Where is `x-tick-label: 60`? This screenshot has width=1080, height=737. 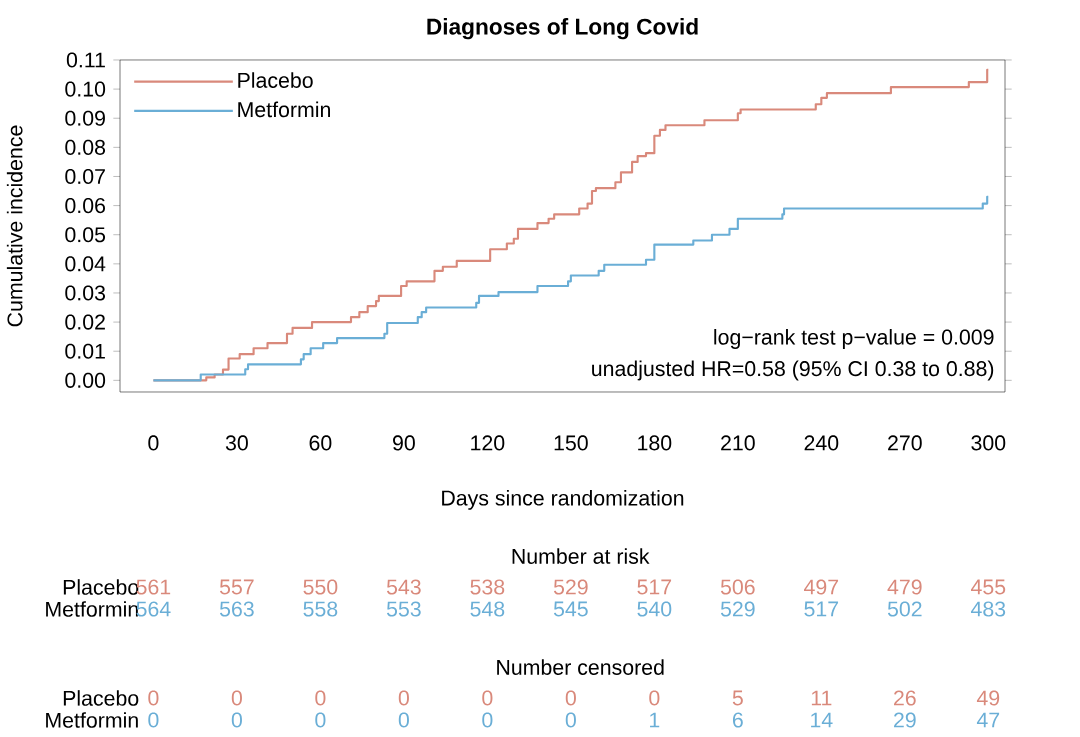 x-tick-label: 60 is located at coordinates (320, 443).